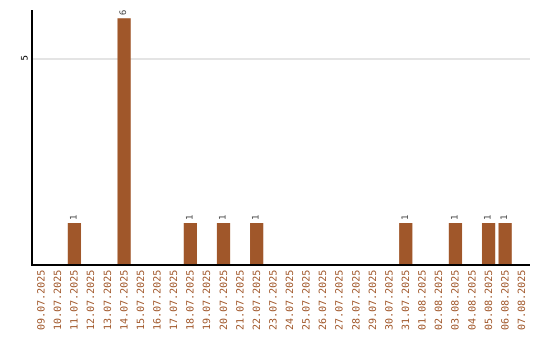 This screenshot has width=540, height=340. I want to click on x-tick-label: 09.07.2025, so click(42, 300).